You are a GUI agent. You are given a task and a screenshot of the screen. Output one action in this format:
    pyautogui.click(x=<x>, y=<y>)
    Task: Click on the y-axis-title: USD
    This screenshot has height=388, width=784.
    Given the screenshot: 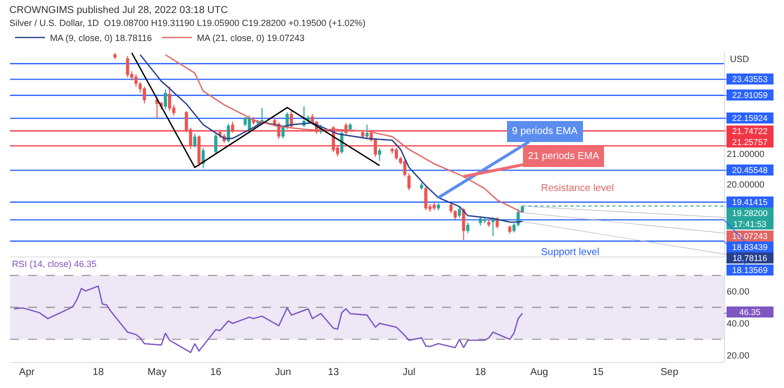 What is the action you would take?
    pyautogui.click(x=740, y=59)
    